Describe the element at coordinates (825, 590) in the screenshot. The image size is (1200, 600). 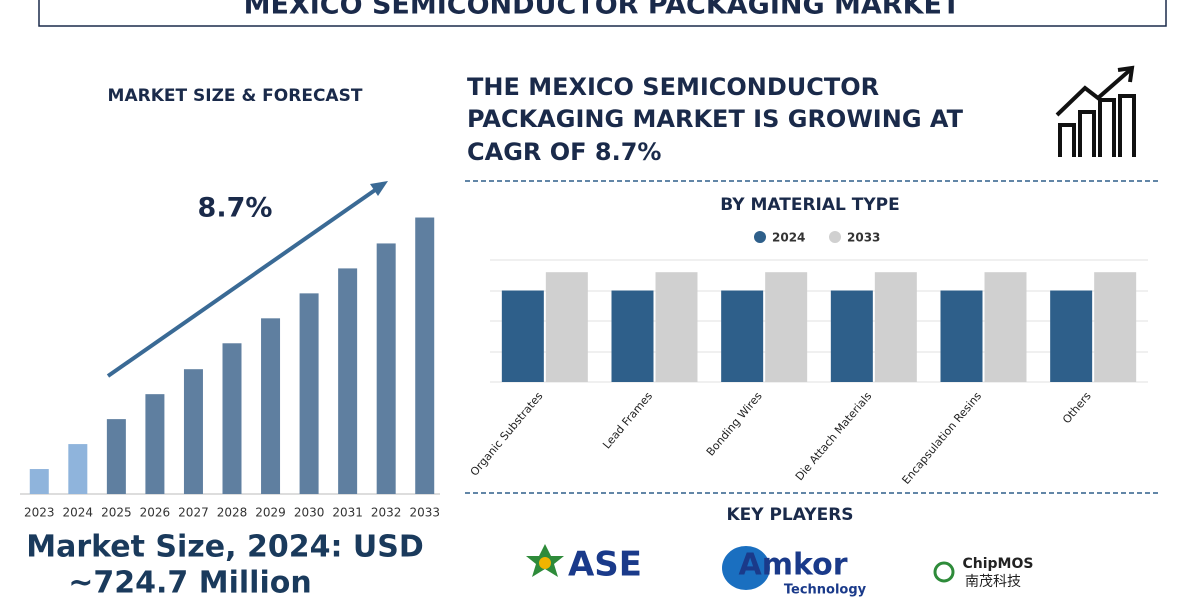
I see `logo-amkor-tagline: Technology` at that location.